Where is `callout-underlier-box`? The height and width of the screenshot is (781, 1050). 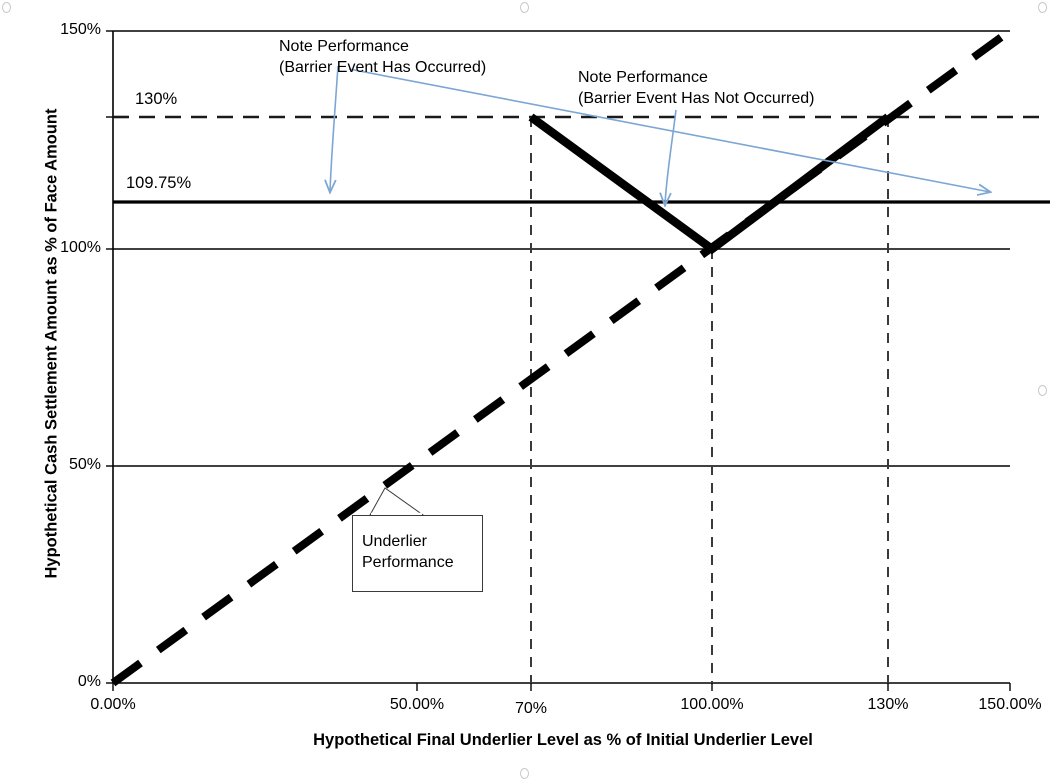 callout-underlier-box is located at coordinates (417, 553).